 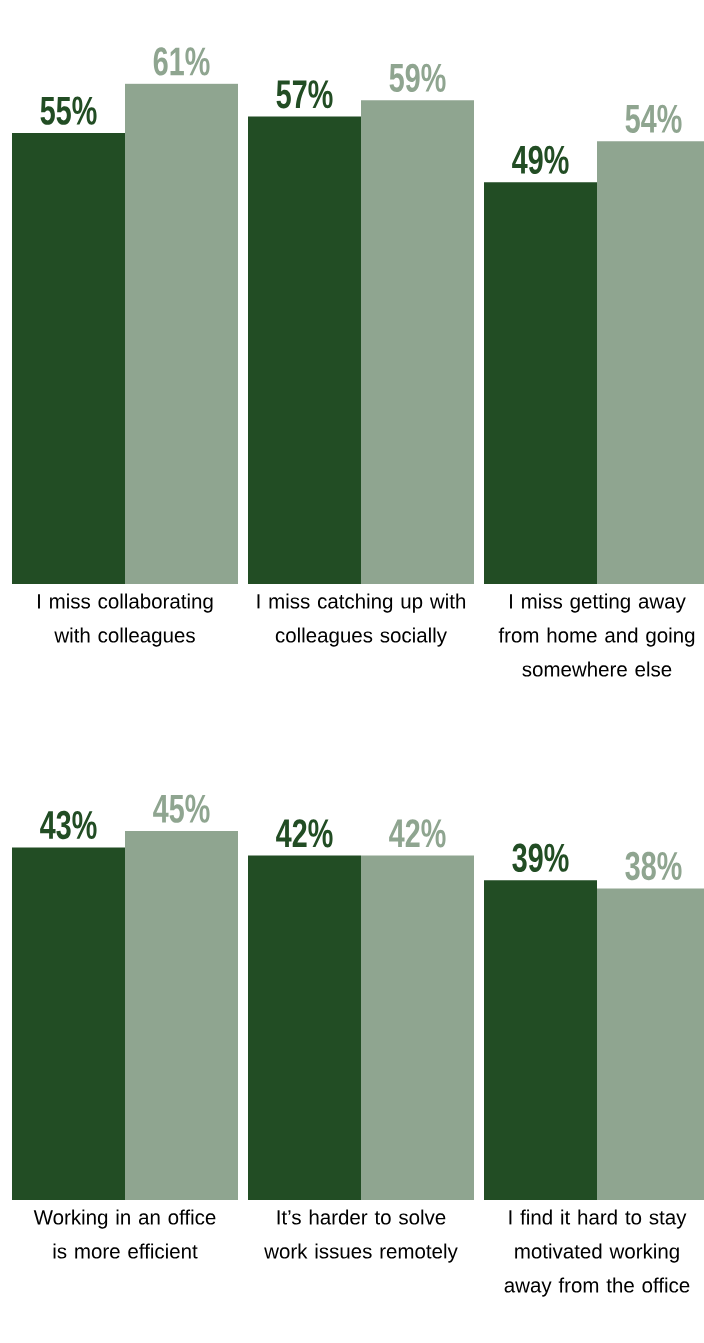 What do you see at coordinates (653, 866) in the screenshot?
I see `data-label: 38%` at bounding box center [653, 866].